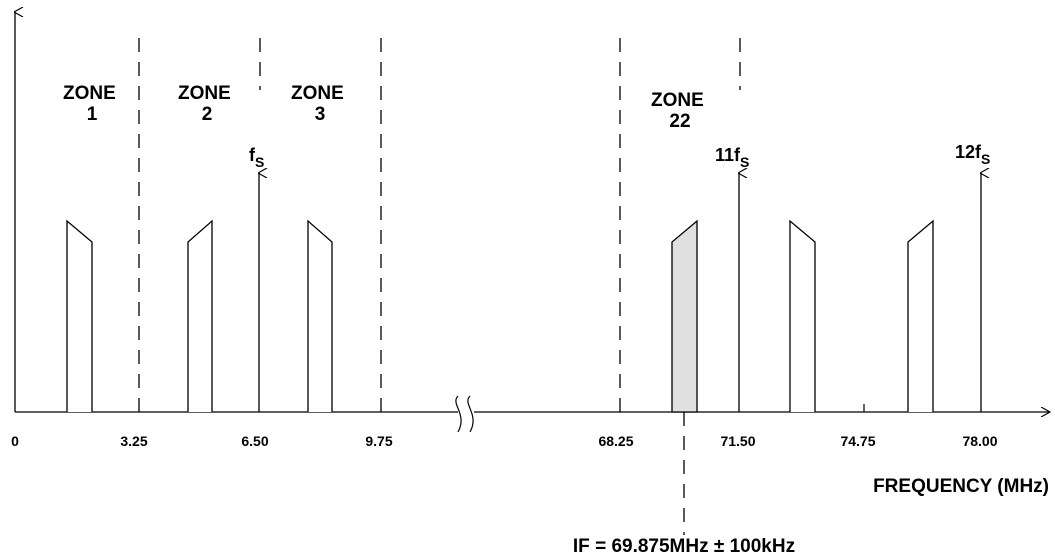  Describe the element at coordinates (680, 111) in the screenshot. I see `zone-label-22: ZONE 22` at that location.